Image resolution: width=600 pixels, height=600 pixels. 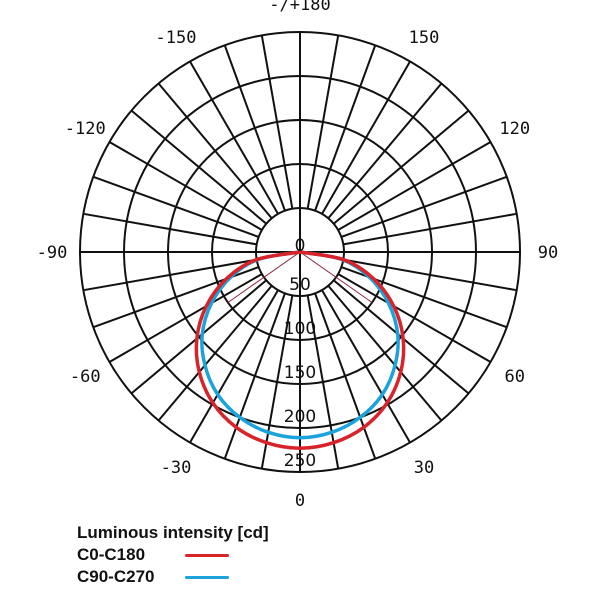 I want to click on radial-tick-label: 150, so click(x=300, y=373).